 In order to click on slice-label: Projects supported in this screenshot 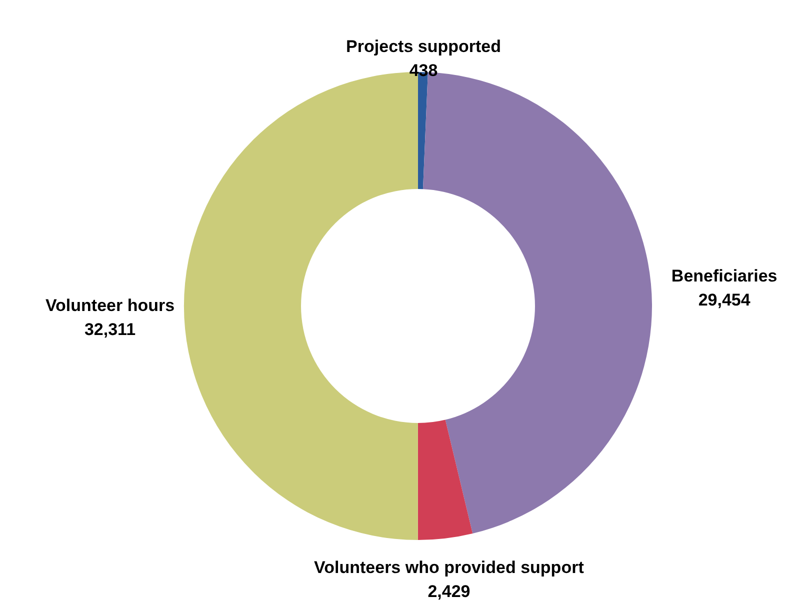, I will do `click(423, 46)`.